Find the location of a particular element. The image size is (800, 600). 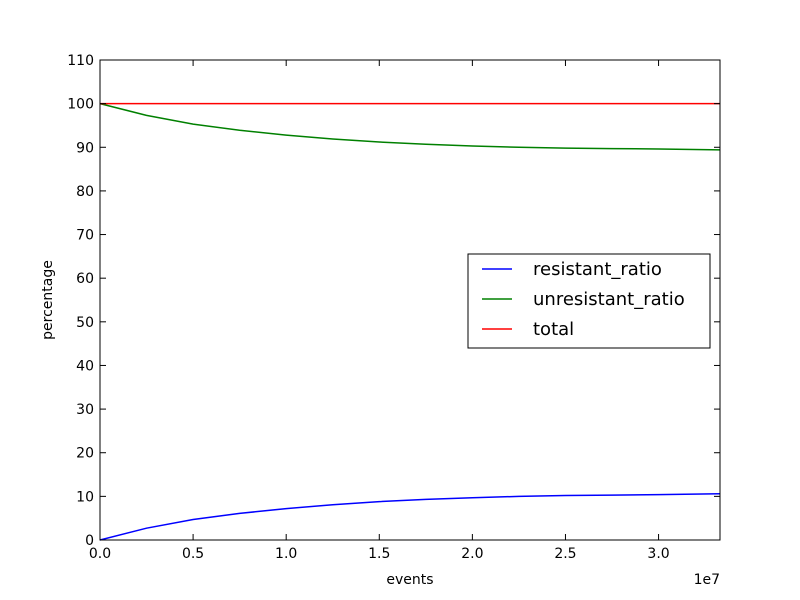

y-tick-label: 90 is located at coordinates (85, 148).